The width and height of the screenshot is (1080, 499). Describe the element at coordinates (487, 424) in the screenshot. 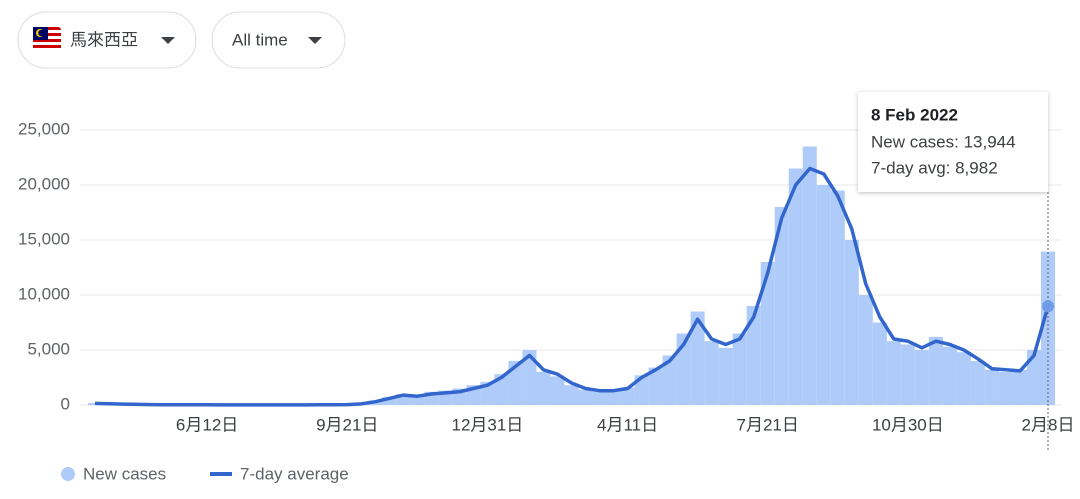

I see `x-tick-label: 12月31日` at that location.